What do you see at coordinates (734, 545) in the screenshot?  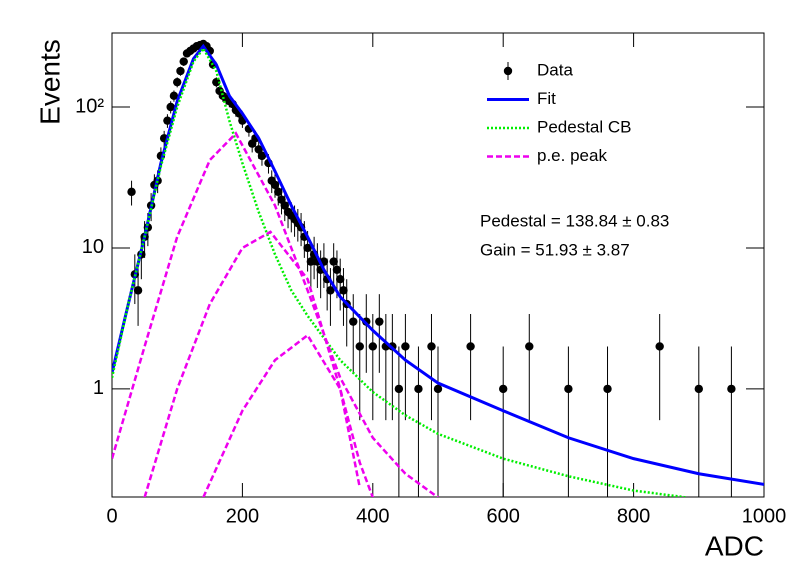 I see `x-axis-title: ADC` at bounding box center [734, 545].